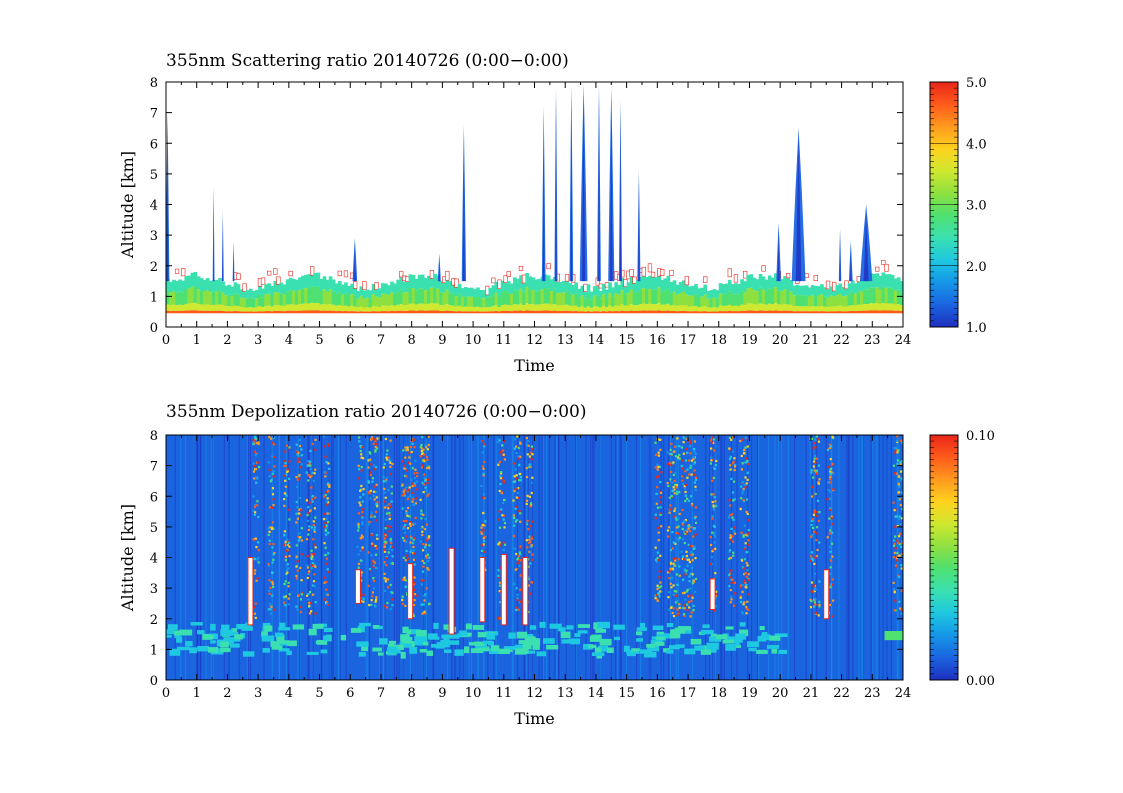 This screenshot has height=793, width=1123. I want to click on x-tick-label: 2, so click(227, 340).